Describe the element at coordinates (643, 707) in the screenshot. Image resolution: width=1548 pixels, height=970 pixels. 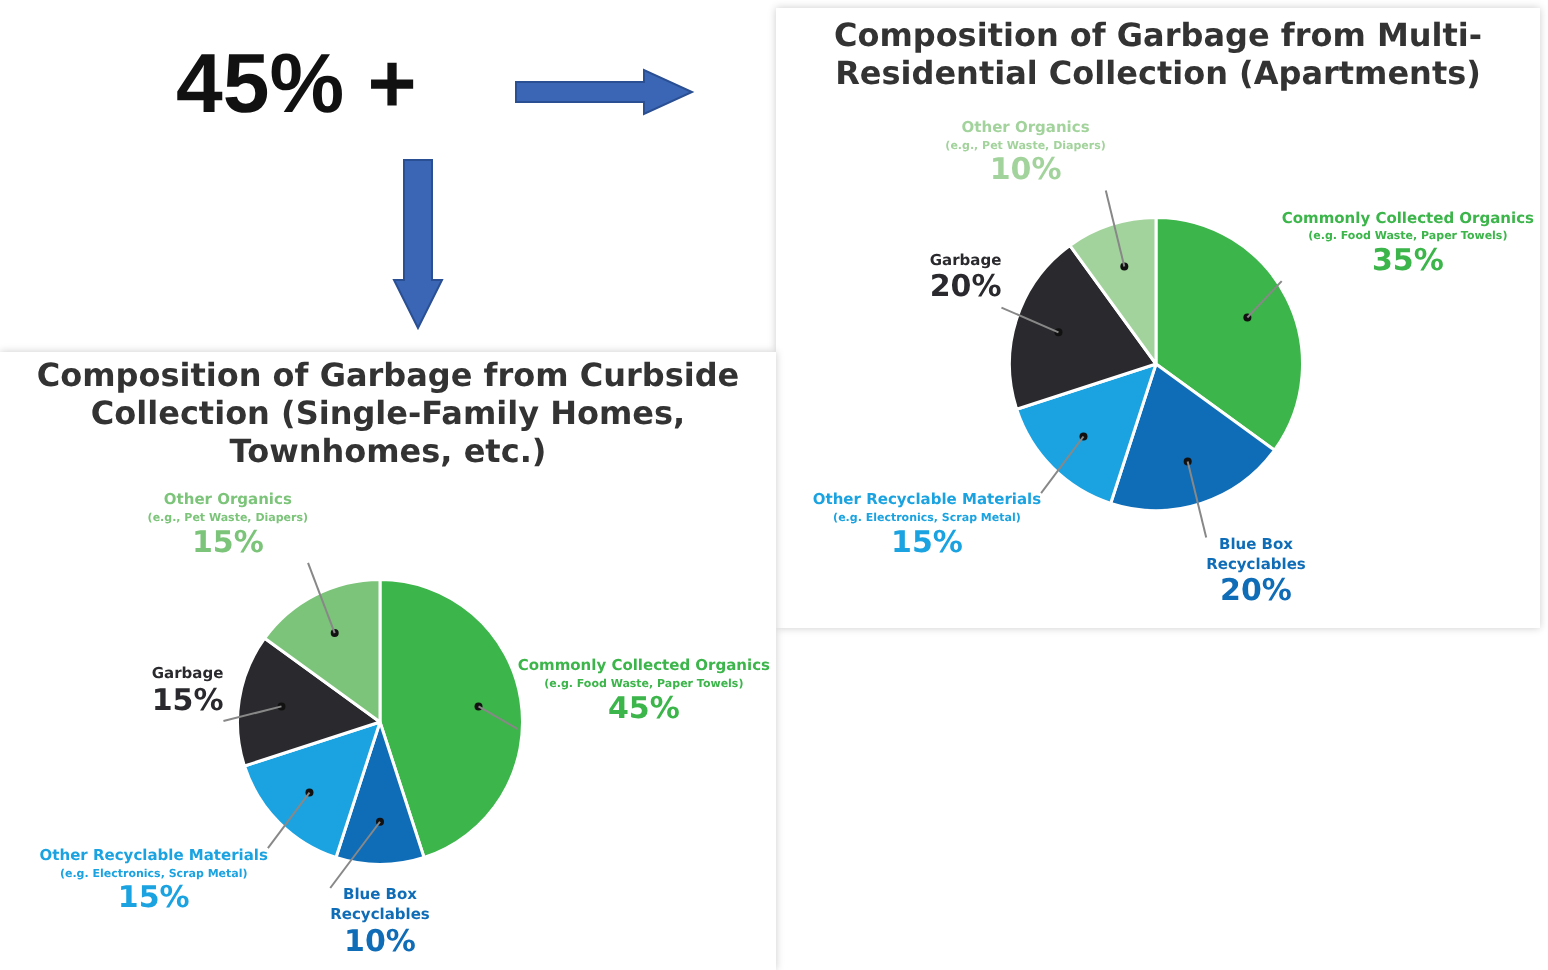
I see `data-label: 45%` at that location.